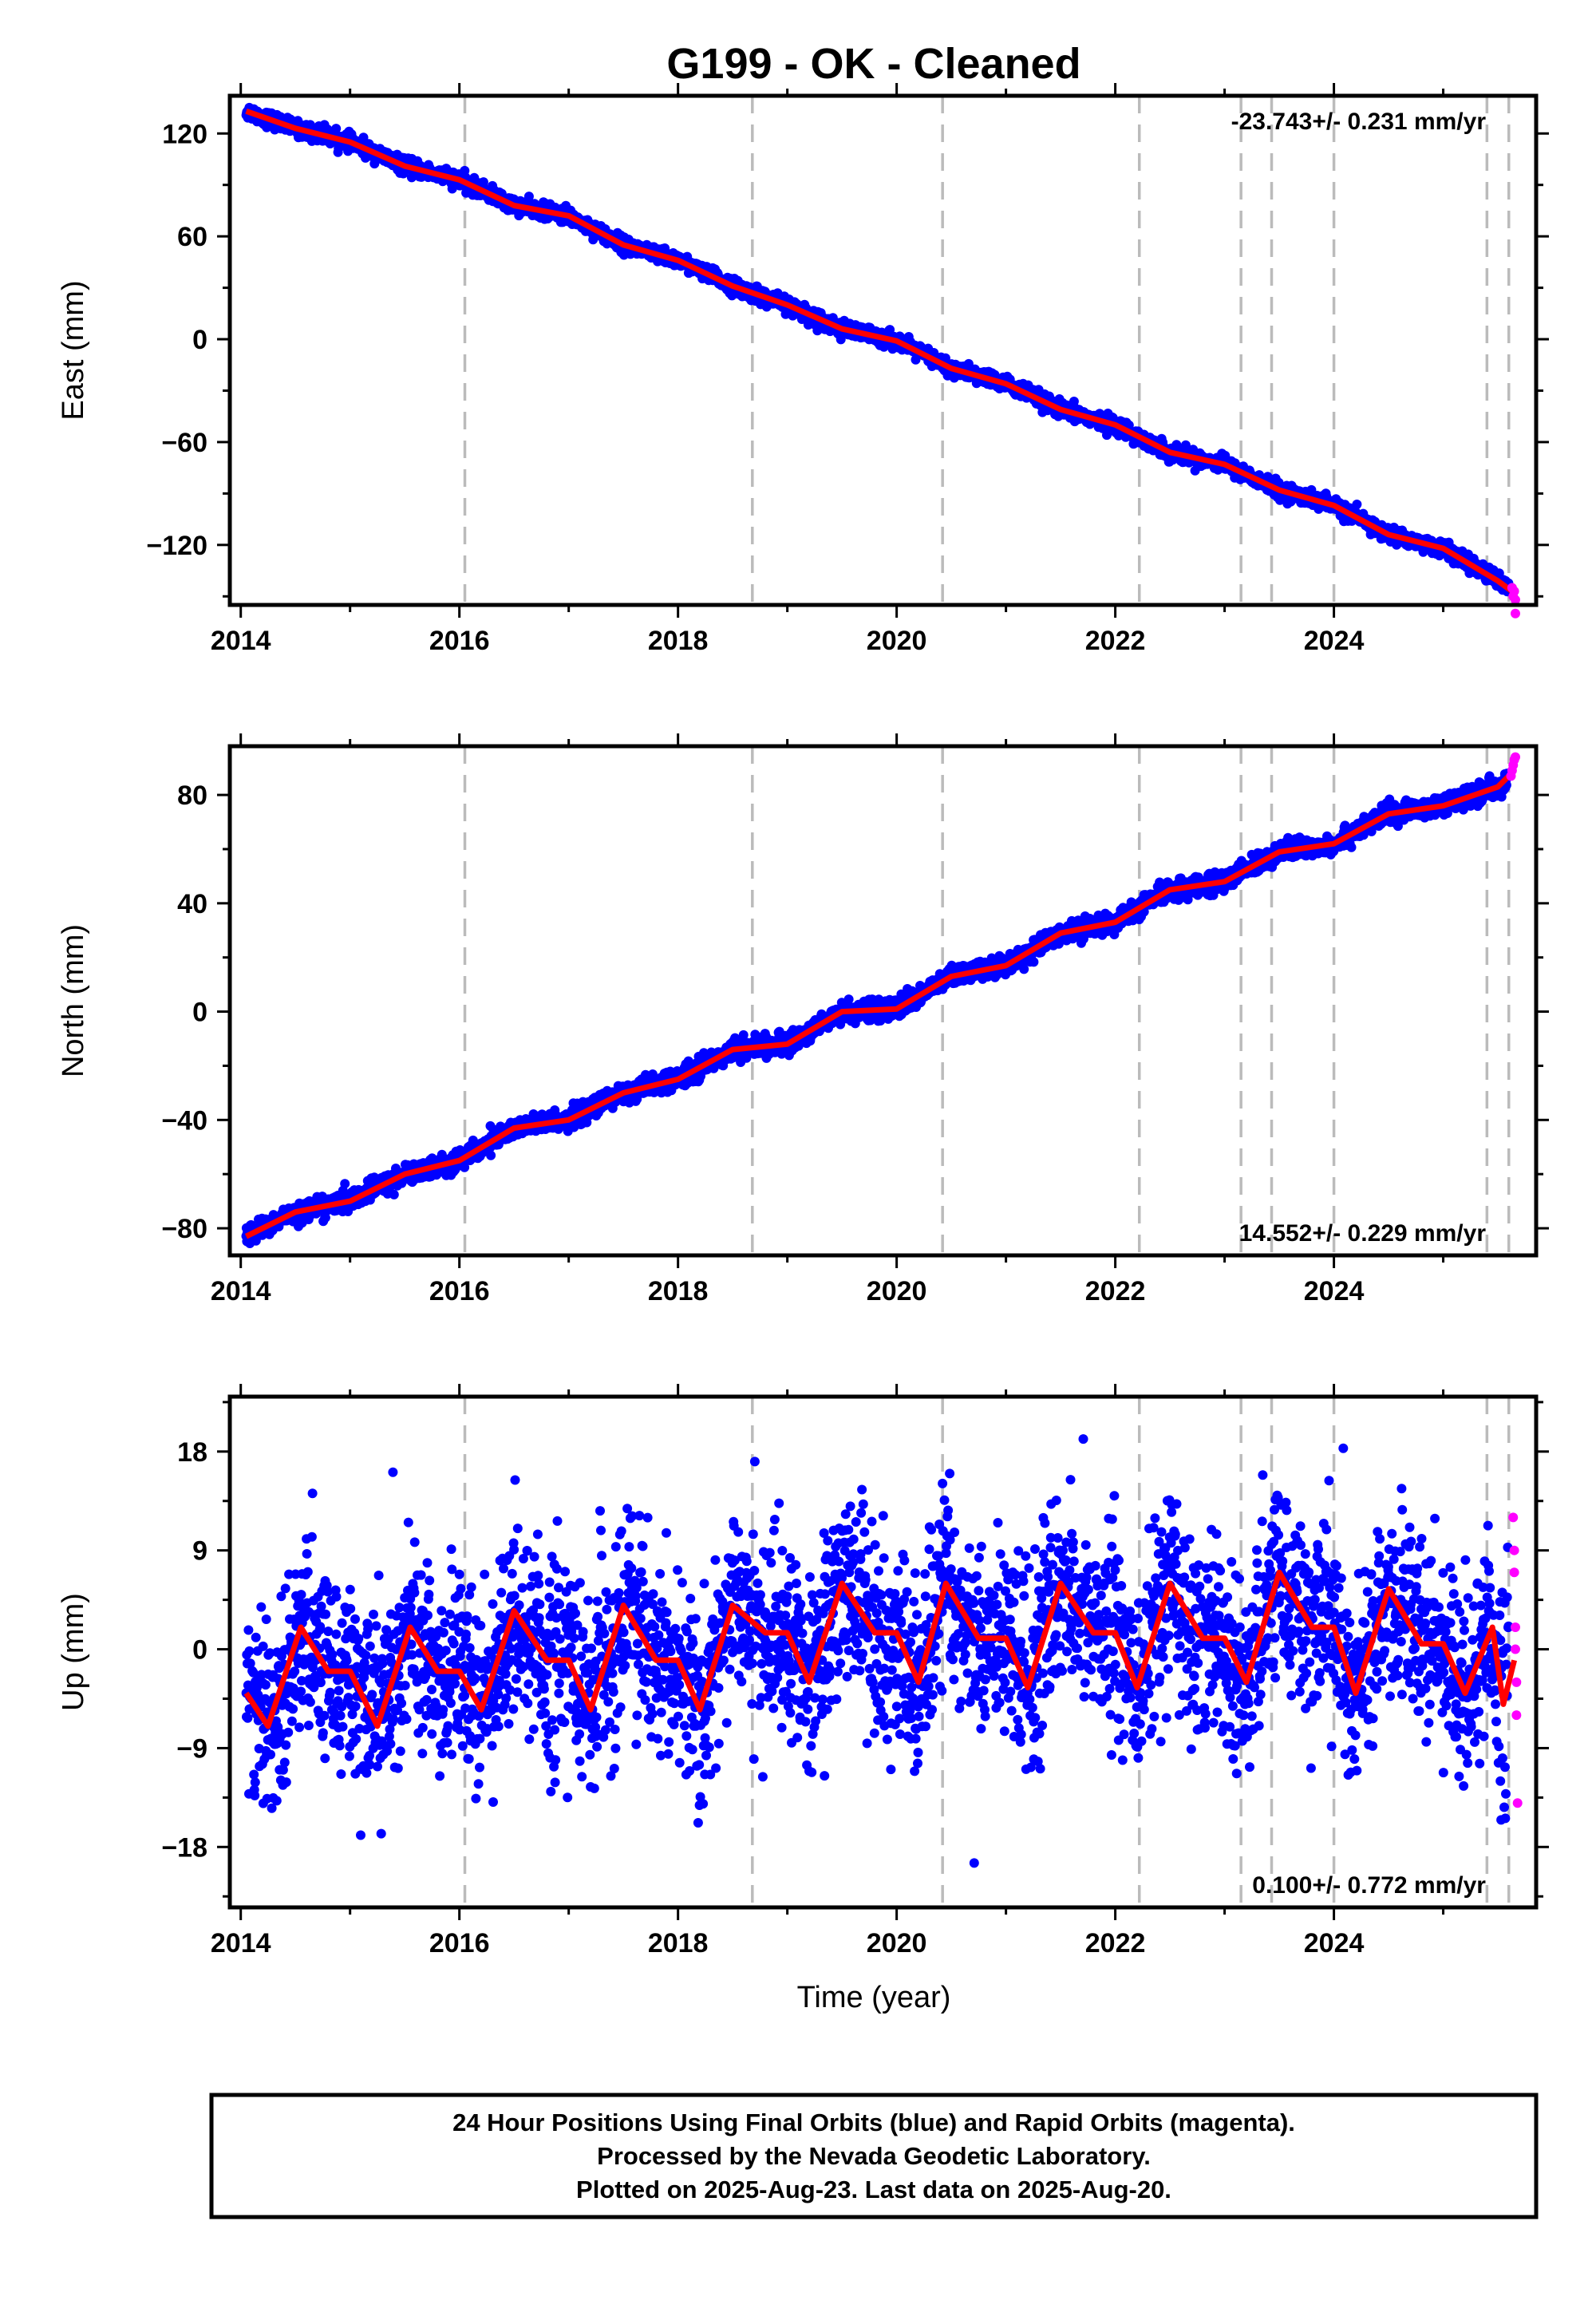  Describe the element at coordinates (184, 134) in the screenshot. I see `east-ytick-label: 120` at that location.